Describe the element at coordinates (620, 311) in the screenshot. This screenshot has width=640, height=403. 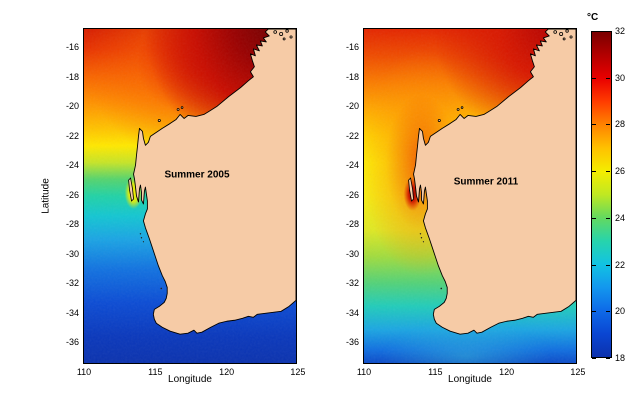
I see `cbtick-label: 20` at that location.